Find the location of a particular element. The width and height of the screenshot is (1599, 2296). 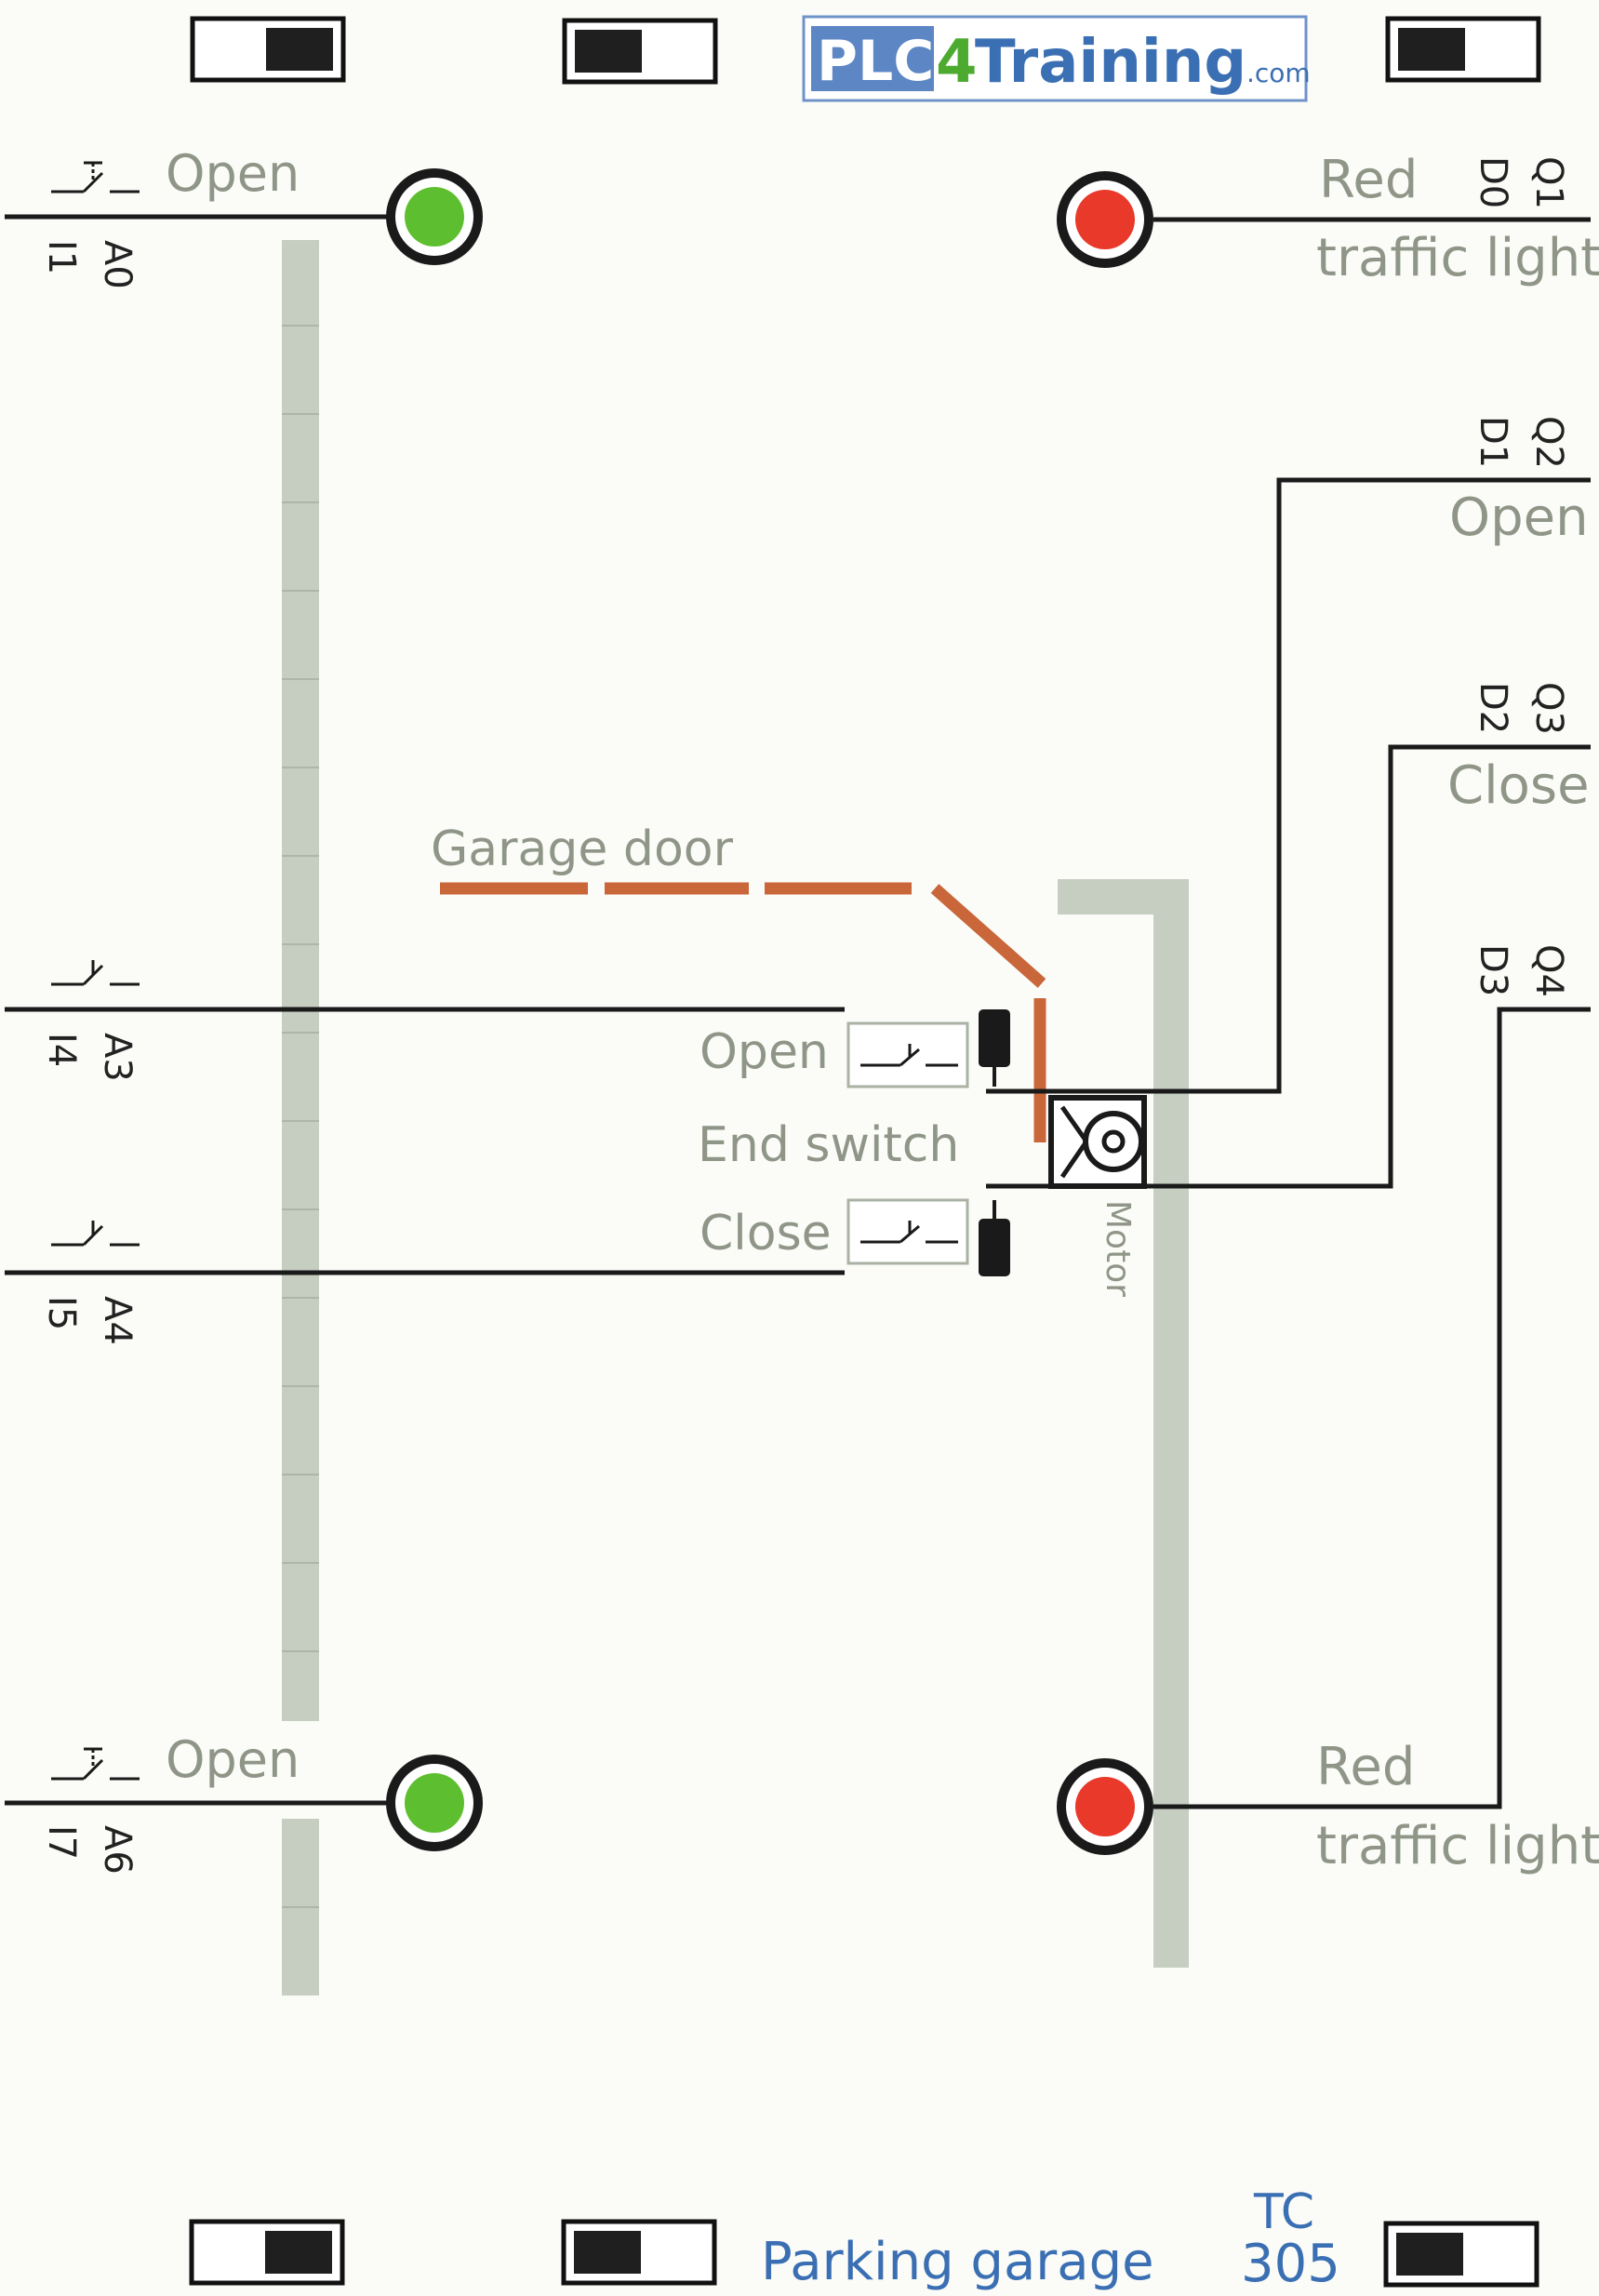

output-motor-close: Close D2 Q3 is located at coordinates (1288, 935).